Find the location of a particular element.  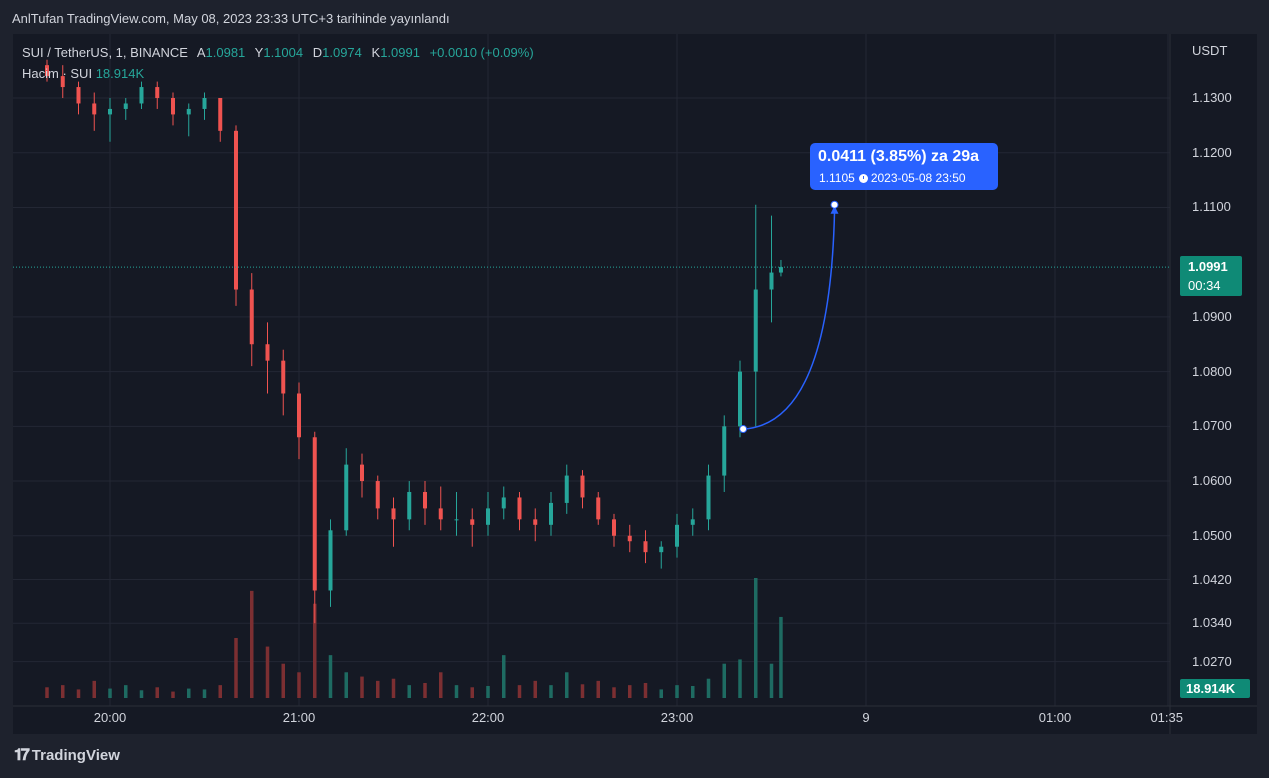

brand-name: TradingView is located at coordinates (75, 755).